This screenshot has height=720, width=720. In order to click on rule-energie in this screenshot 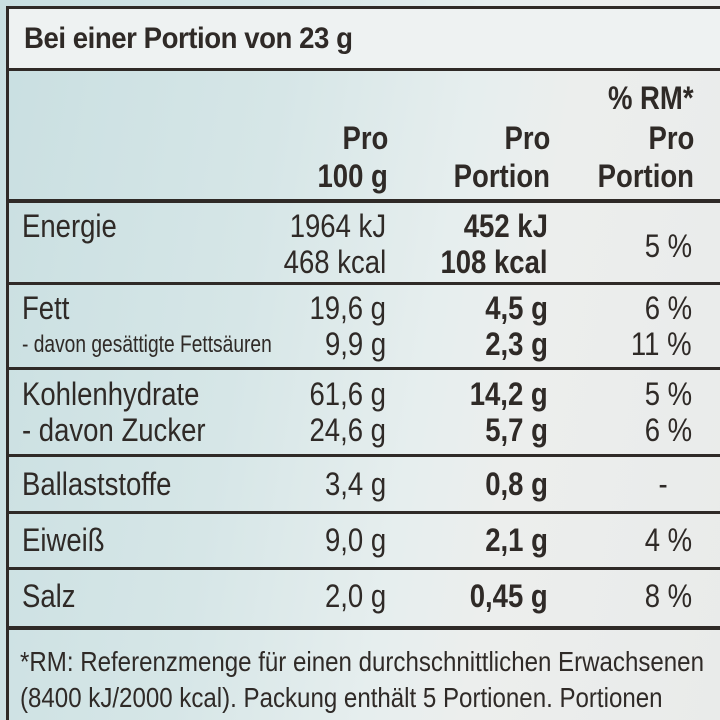, I will do `click(363, 283)`.